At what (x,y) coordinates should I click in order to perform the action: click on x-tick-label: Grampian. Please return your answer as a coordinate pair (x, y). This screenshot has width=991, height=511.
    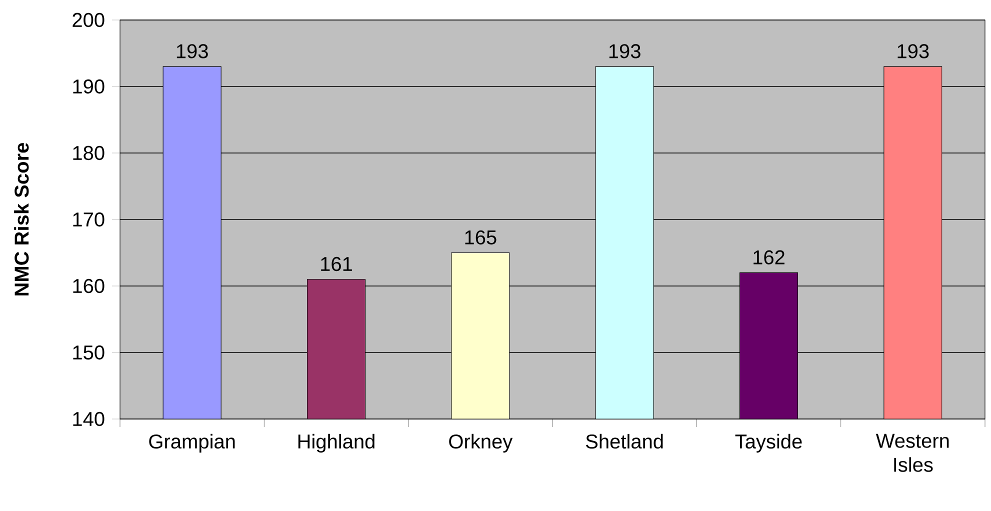
    Looking at the image, I should click on (192, 443).